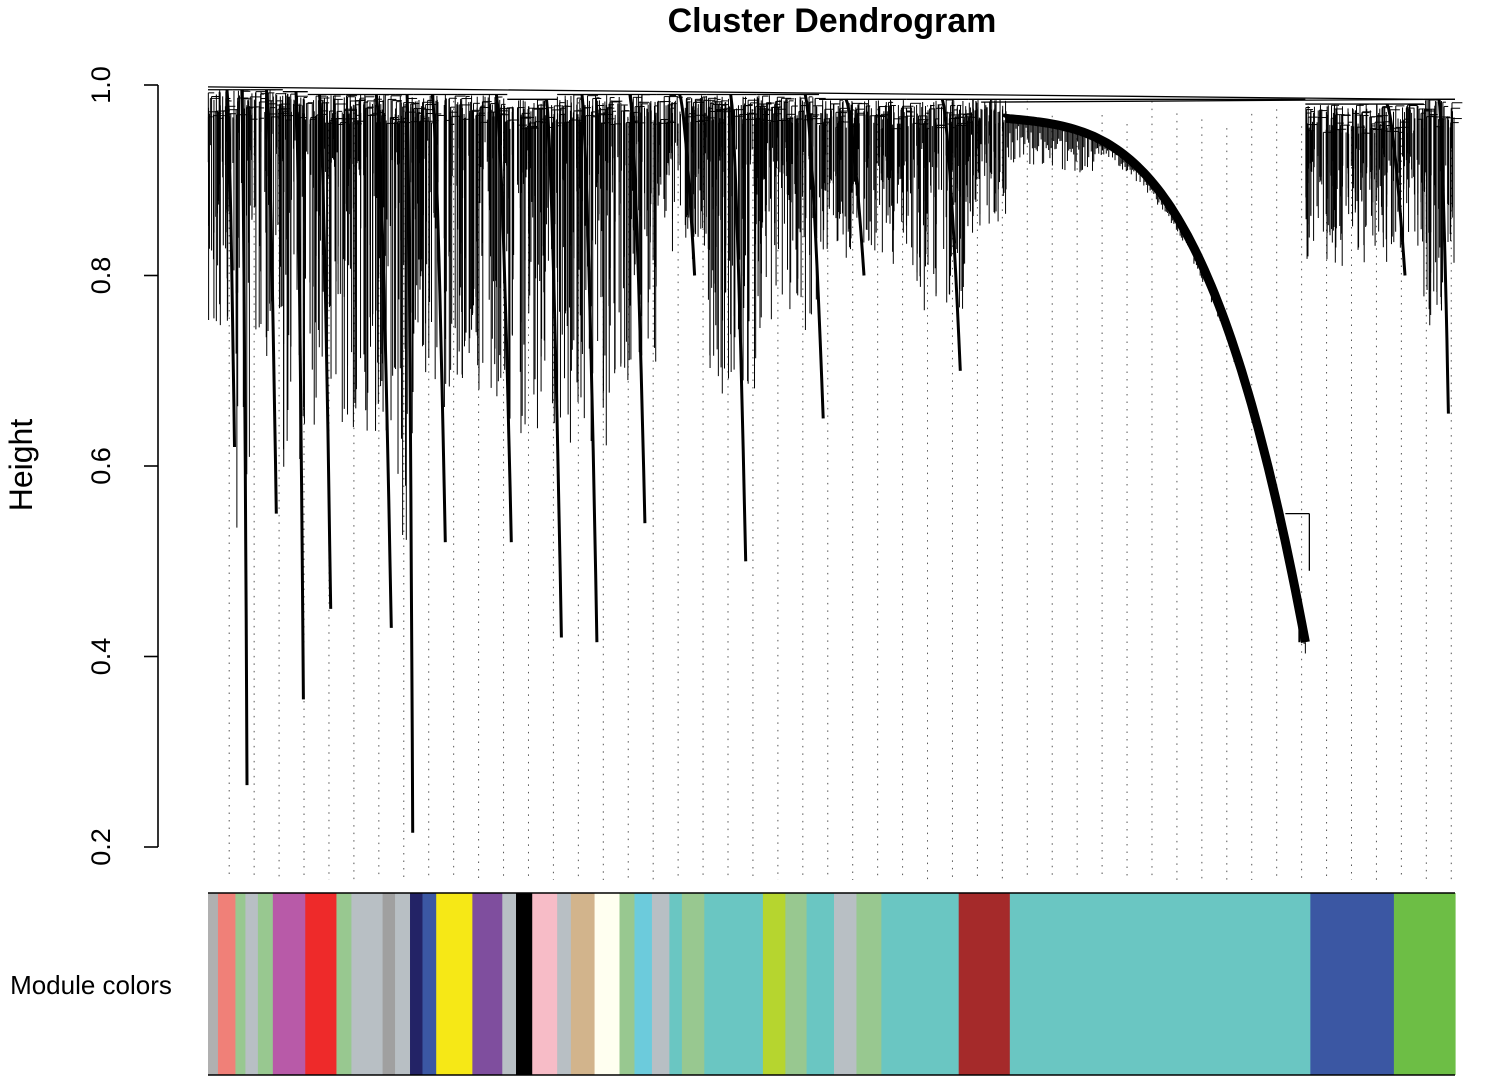 The height and width of the screenshot is (1083, 1504). Describe the element at coordinates (91, 985) in the screenshot. I see `module-colors-label: Module colors` at that location.